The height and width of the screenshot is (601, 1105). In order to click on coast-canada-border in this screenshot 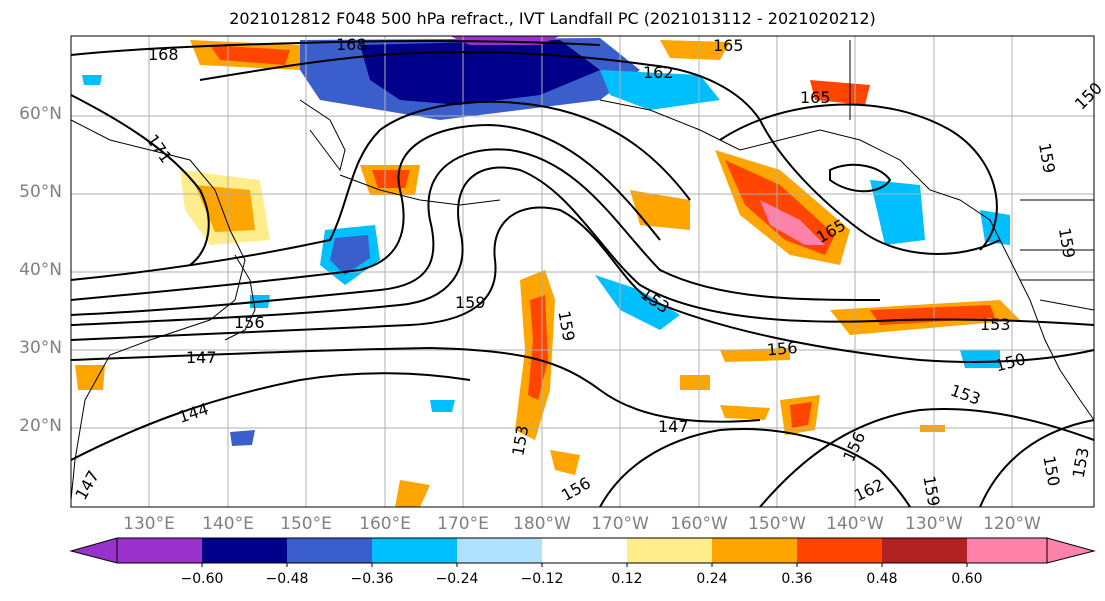, I will do `click(971, 120)`.